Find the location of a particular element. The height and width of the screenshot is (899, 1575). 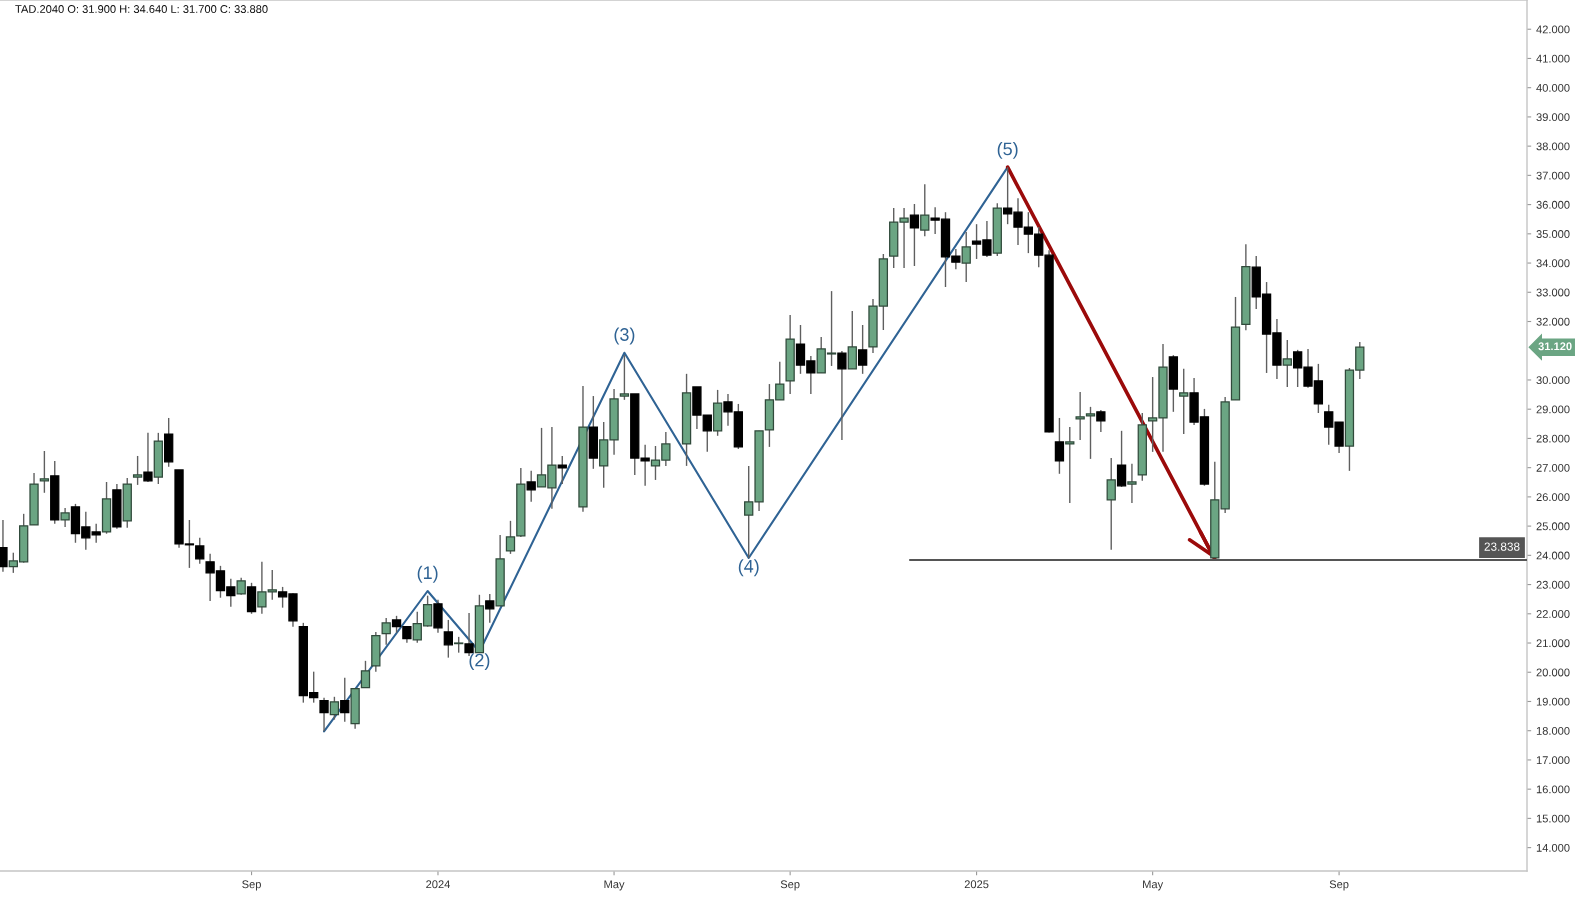

y-tick-label: 15.000 is located at coordinates (1553, 818).